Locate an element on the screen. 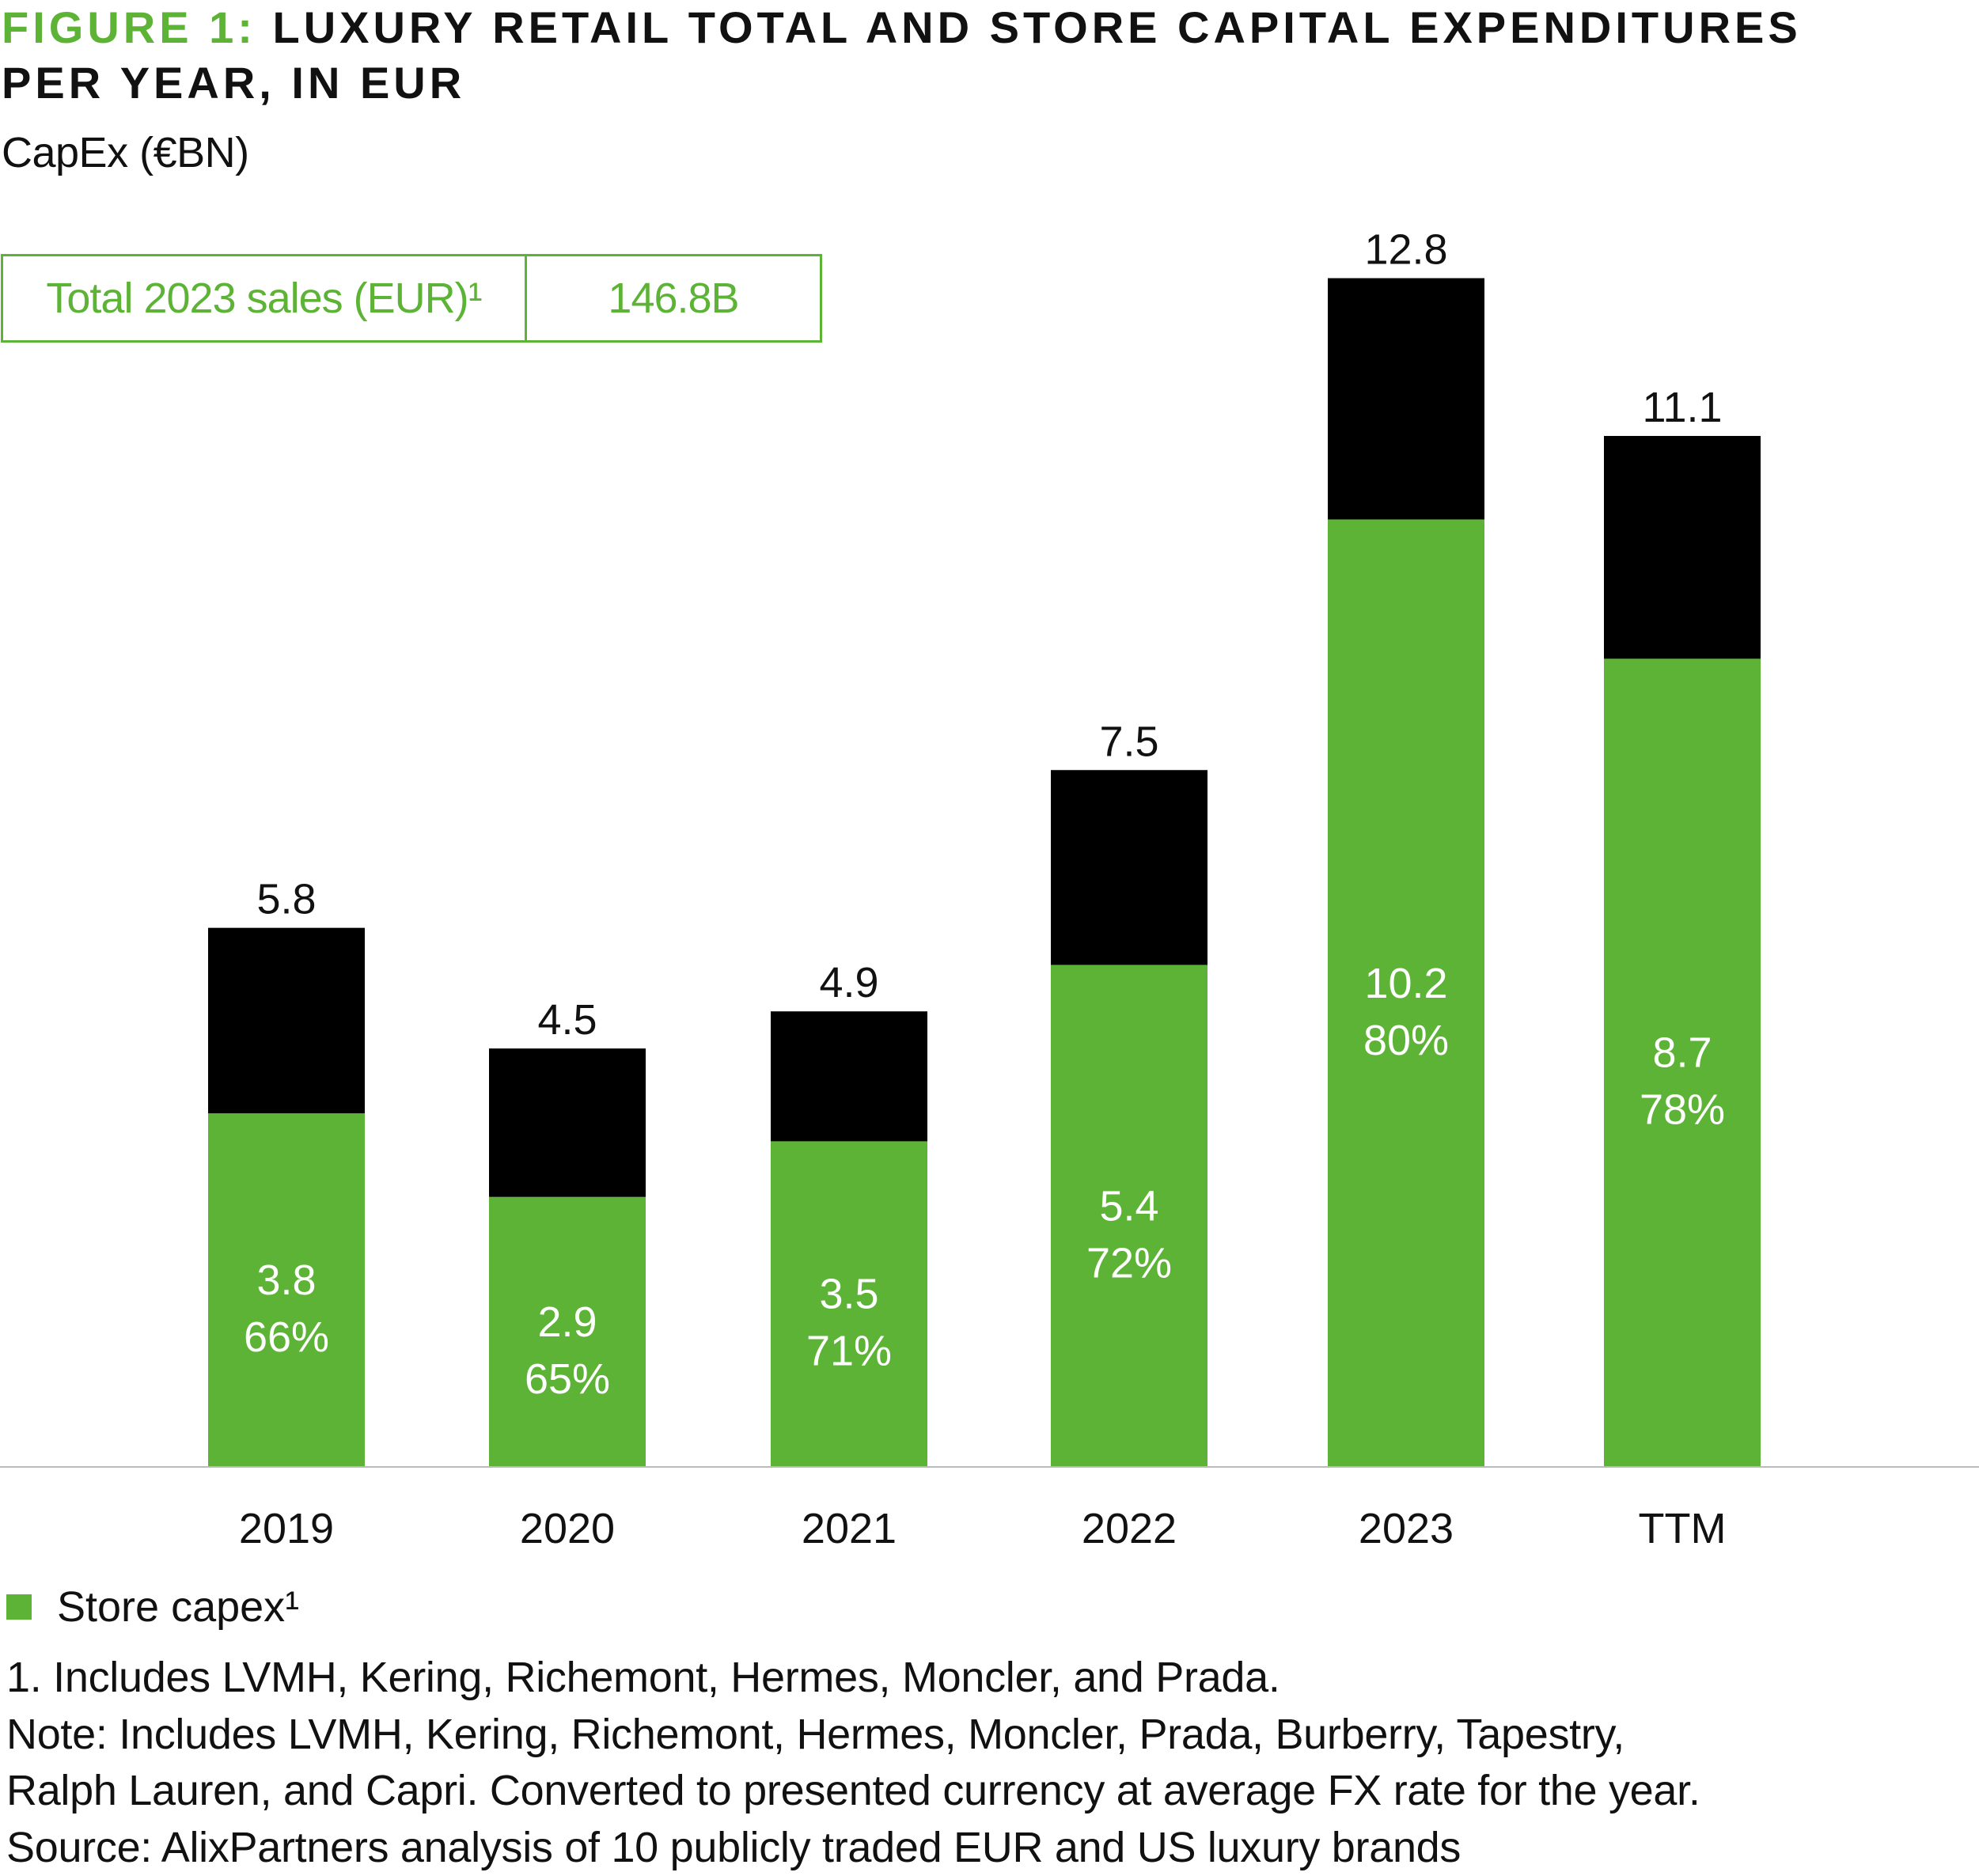  total-label: 4.5 is located at coordinates (567, 1020).